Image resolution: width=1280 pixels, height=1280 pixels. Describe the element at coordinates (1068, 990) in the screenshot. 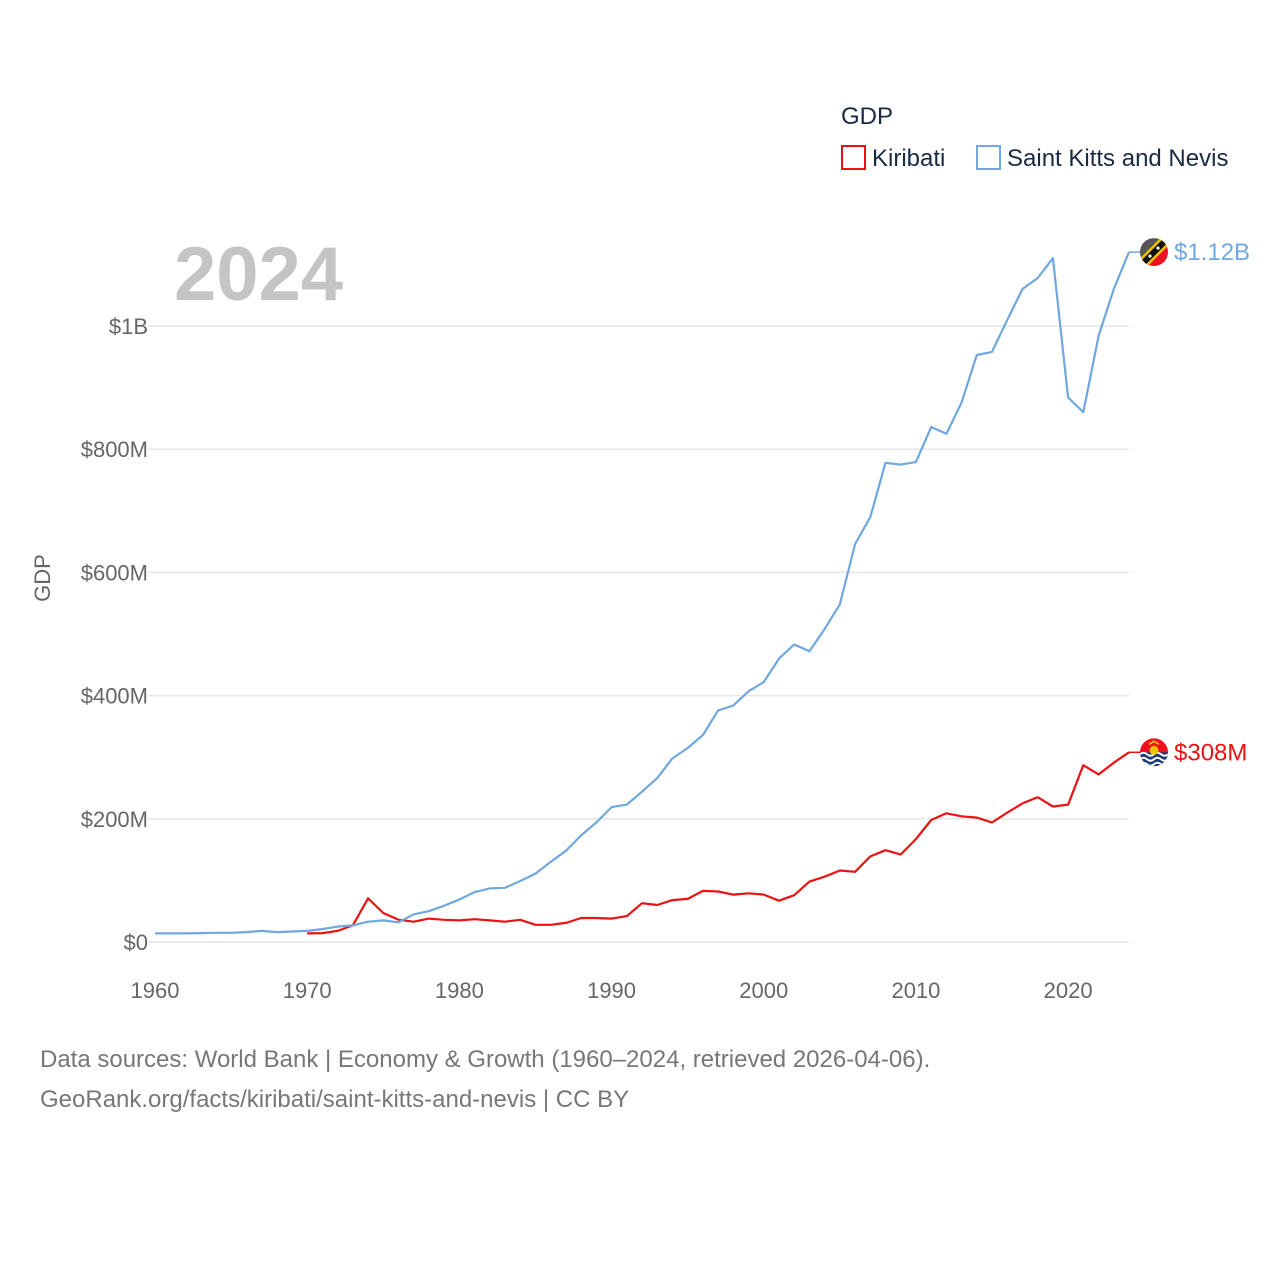

I see `x-tick-label: 2020` at that location.